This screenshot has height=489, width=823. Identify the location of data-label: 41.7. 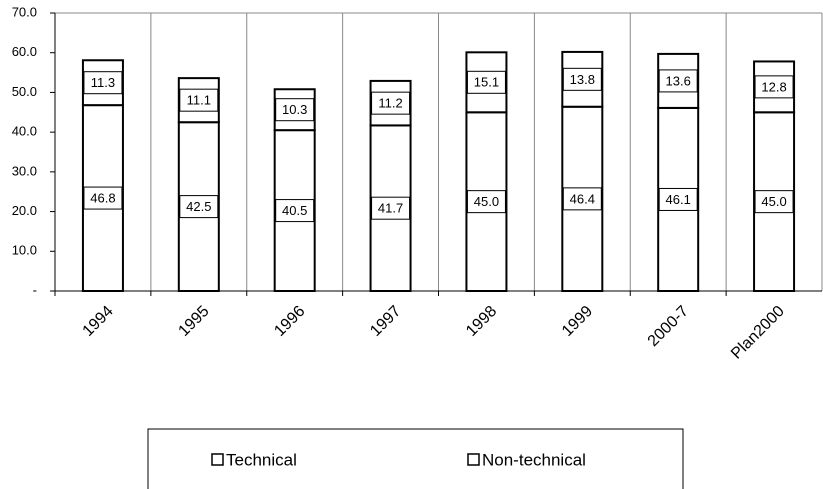
(390, 208).